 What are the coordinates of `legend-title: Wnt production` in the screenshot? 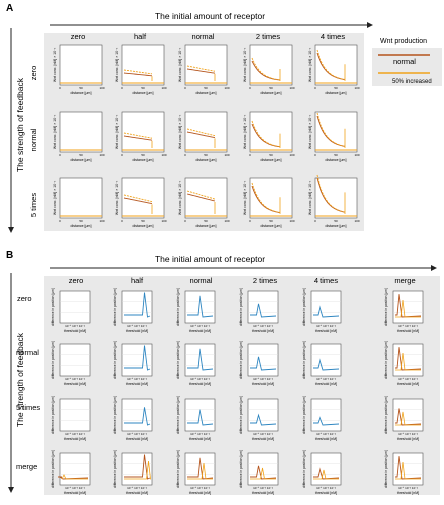 It's located at (403, 41).